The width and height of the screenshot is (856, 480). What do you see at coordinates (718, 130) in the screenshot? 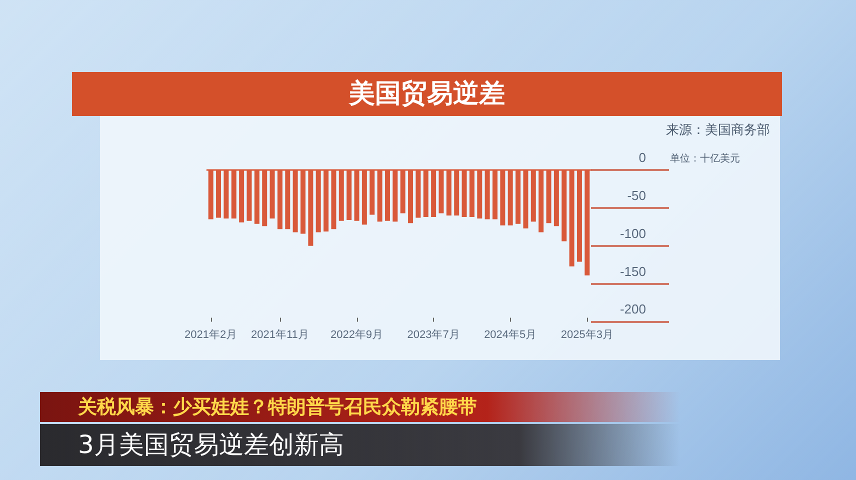
I see `source-note: 来源：美国商务部` at bounding box center [718, 130].